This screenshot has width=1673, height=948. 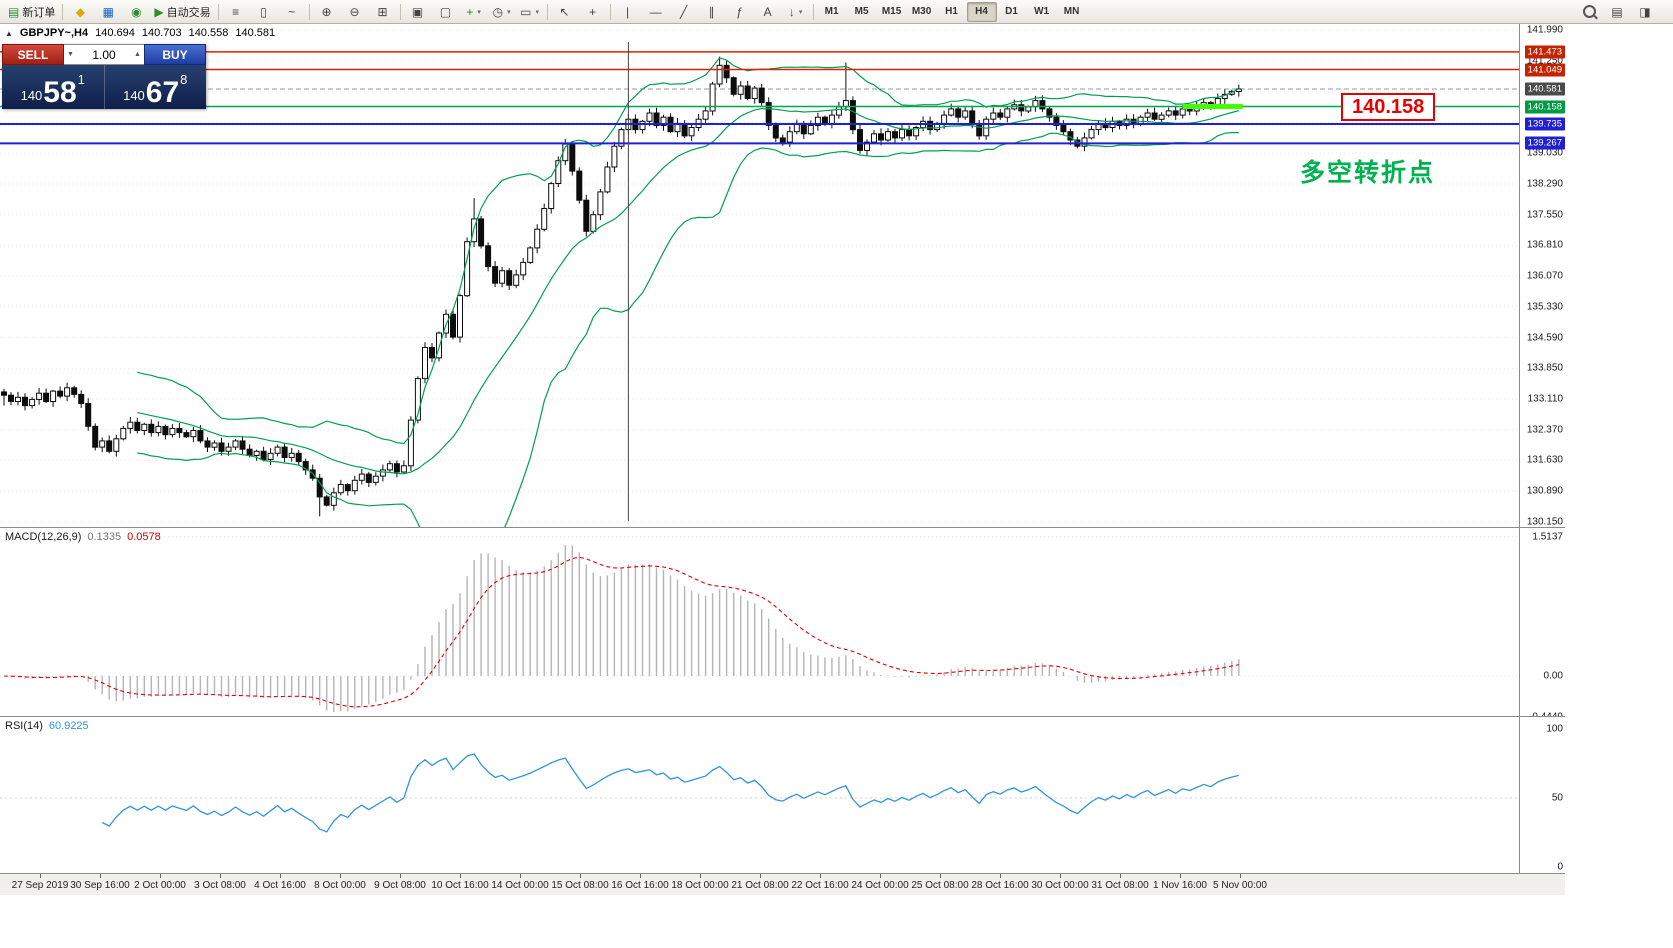 I want to click on time-label: 22 Oct 16:00, so click(x=820, y=885).